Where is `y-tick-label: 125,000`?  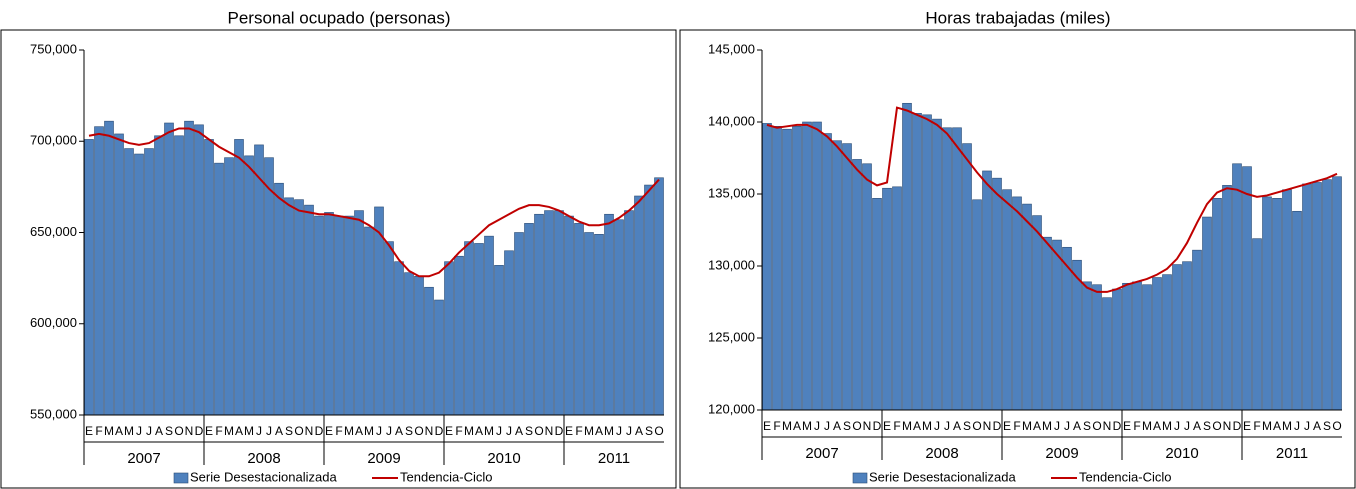 y-tick-label: 125,000 is located at coordinates (731, 336).